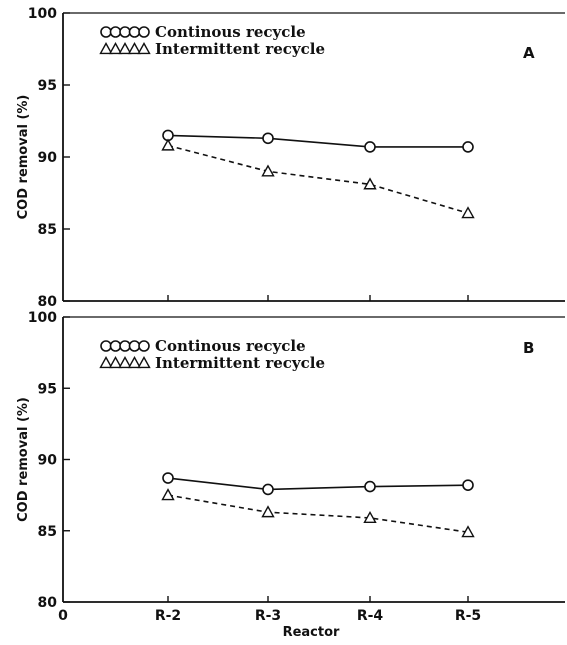 The image size is (567, 645). Describe the element at coordinates (468, 616) in the screenshot. I see `x-tick-label: R-5` at that location.